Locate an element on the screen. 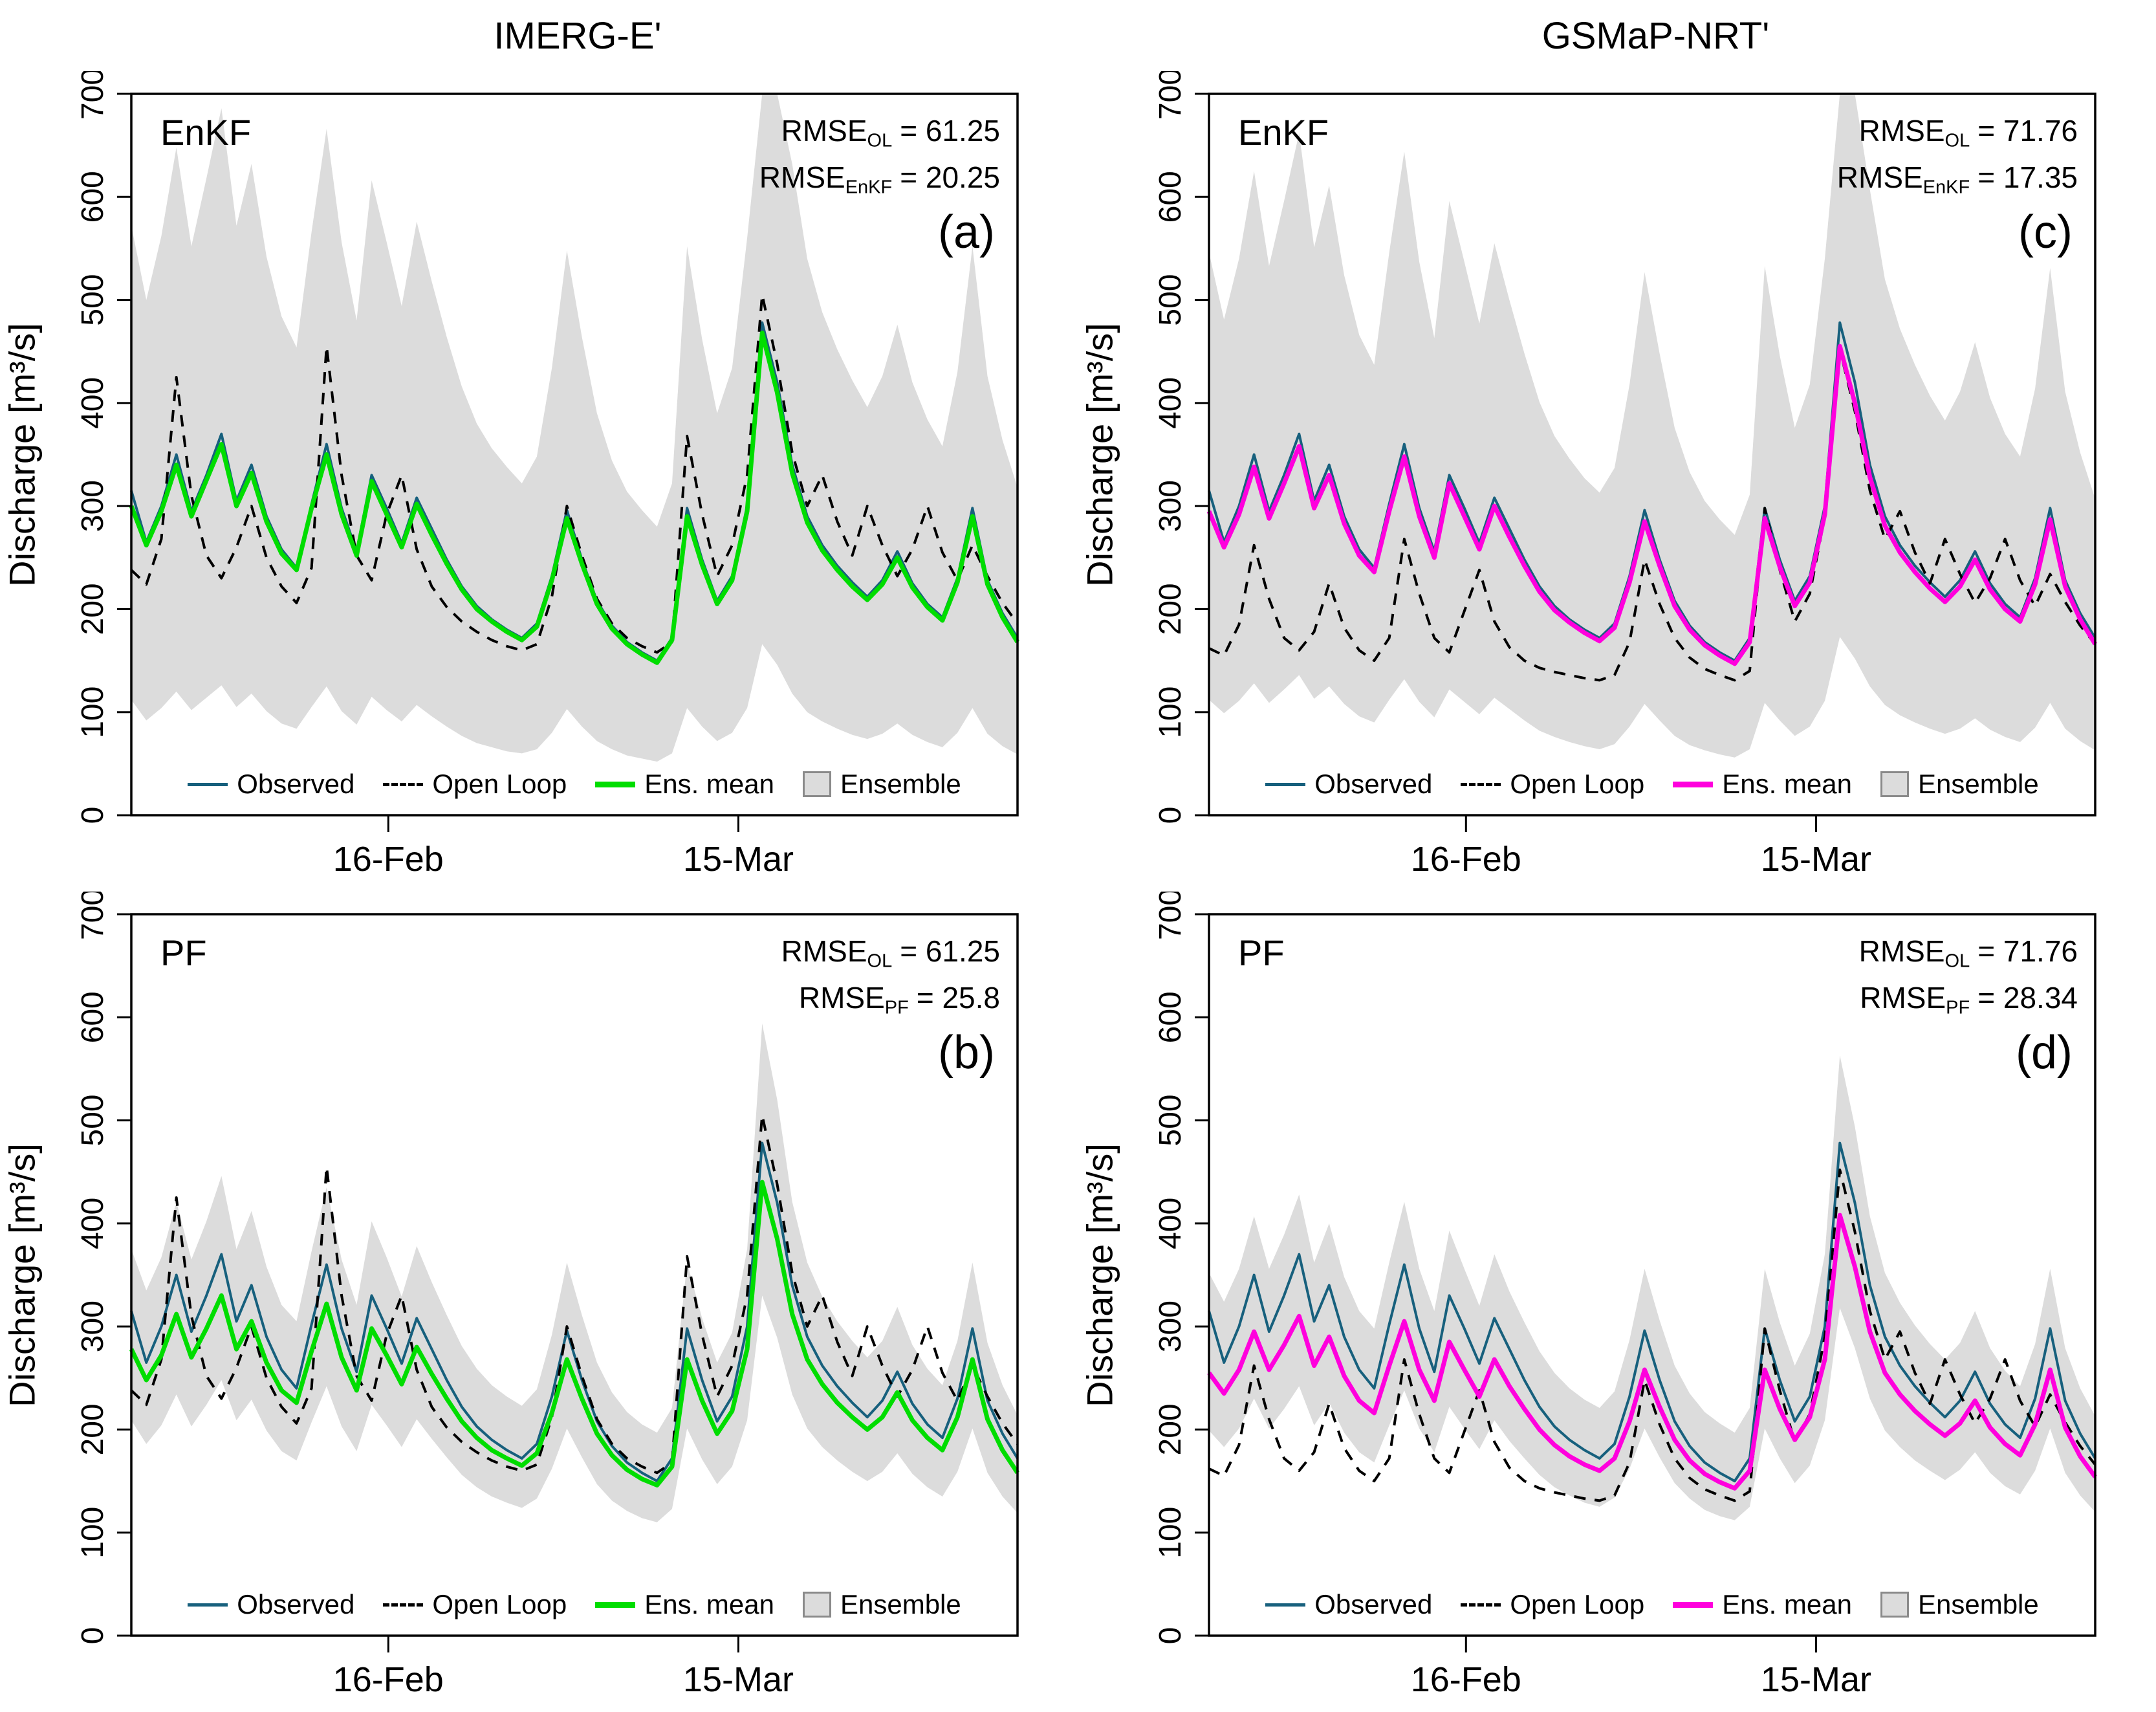 This screenshot has height=1712, width=2156. rmse-ol: RMSEOL = 71.76 is located at coordinates (1968, 132).